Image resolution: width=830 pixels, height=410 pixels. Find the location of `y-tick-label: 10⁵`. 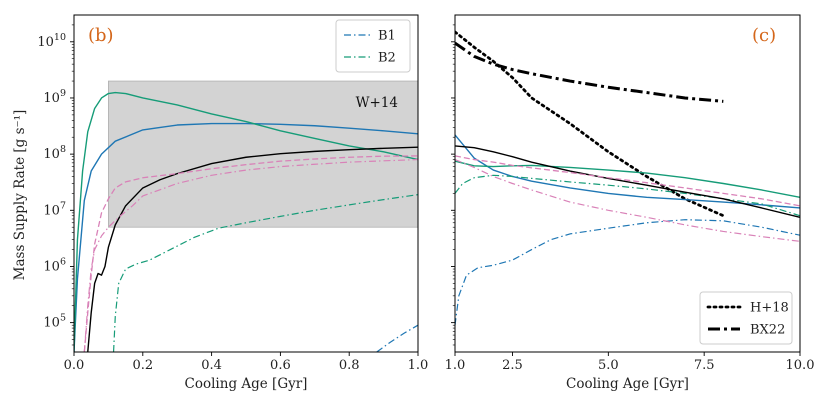

y-tick-label: 10⁵ is located at coordinates (54, 322).